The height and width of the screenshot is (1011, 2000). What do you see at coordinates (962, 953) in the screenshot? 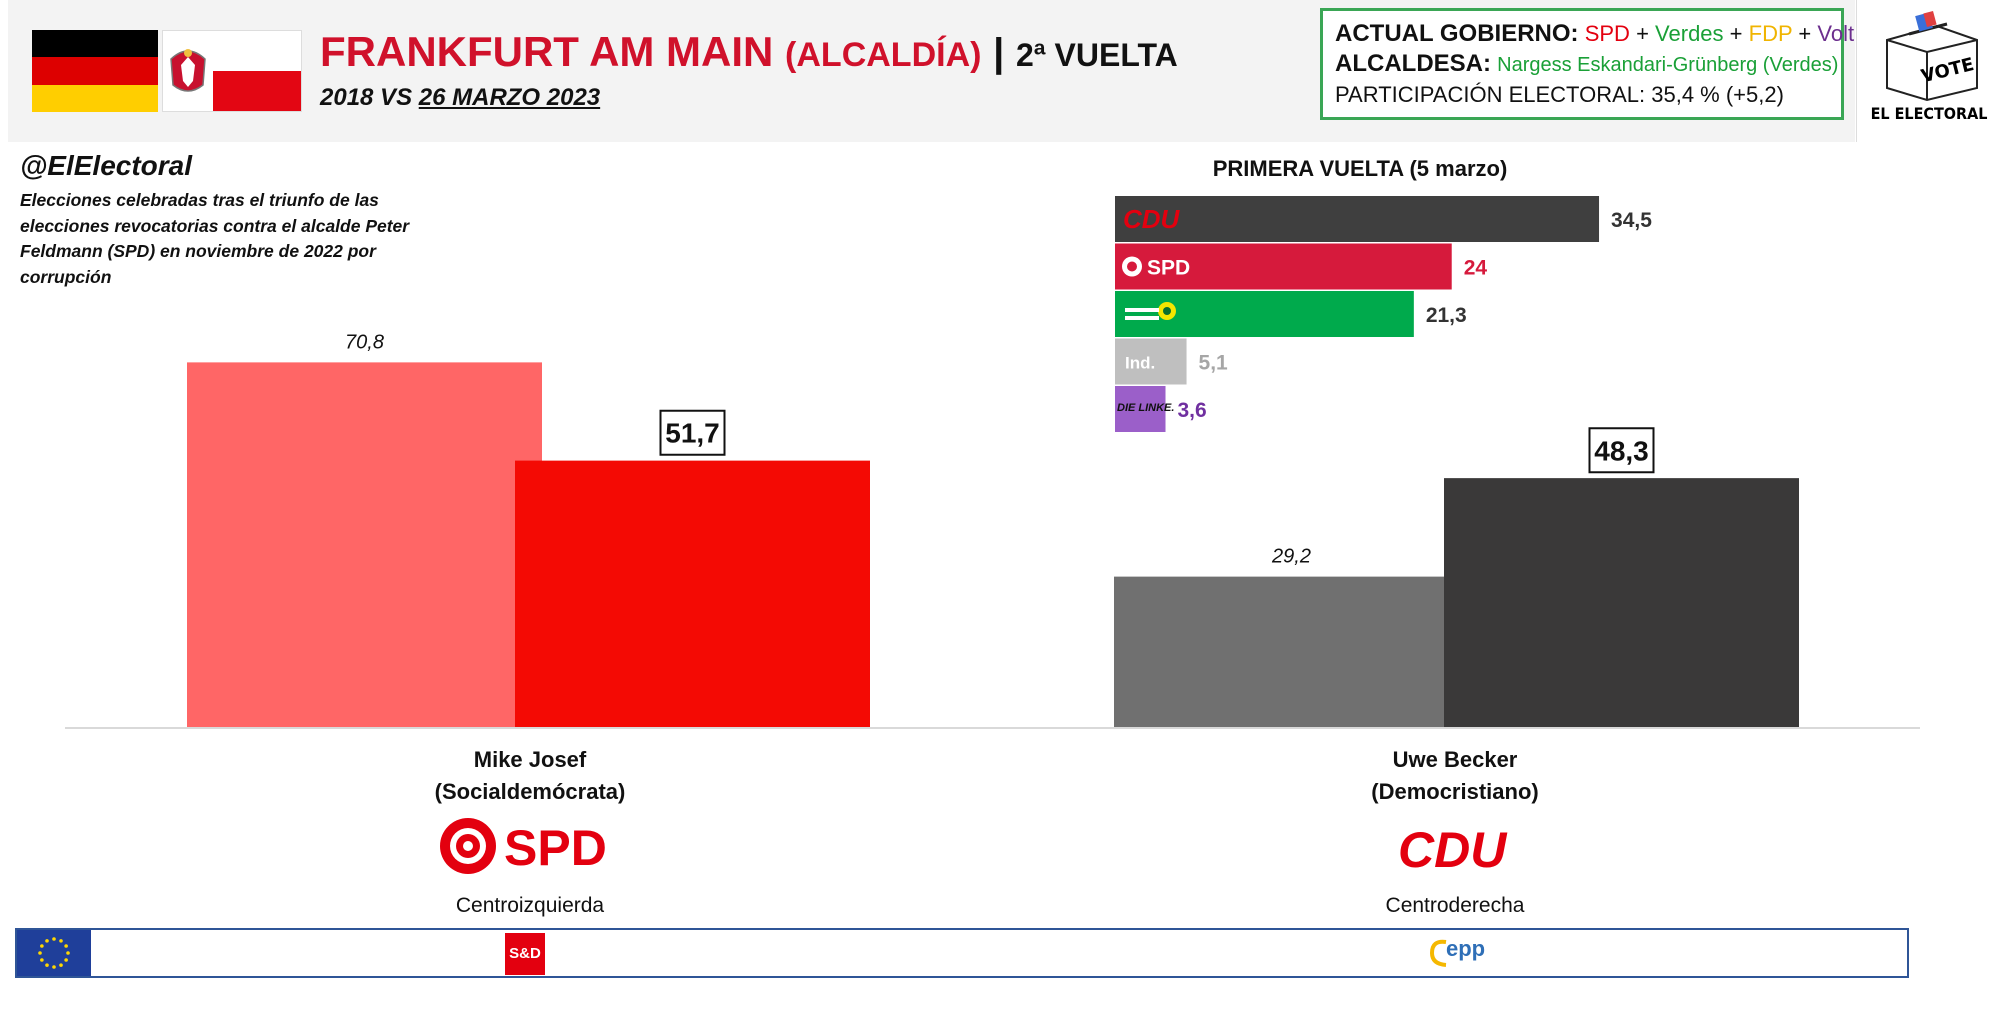
I see `eu-groups-bar` at bounding box center [962, 953].